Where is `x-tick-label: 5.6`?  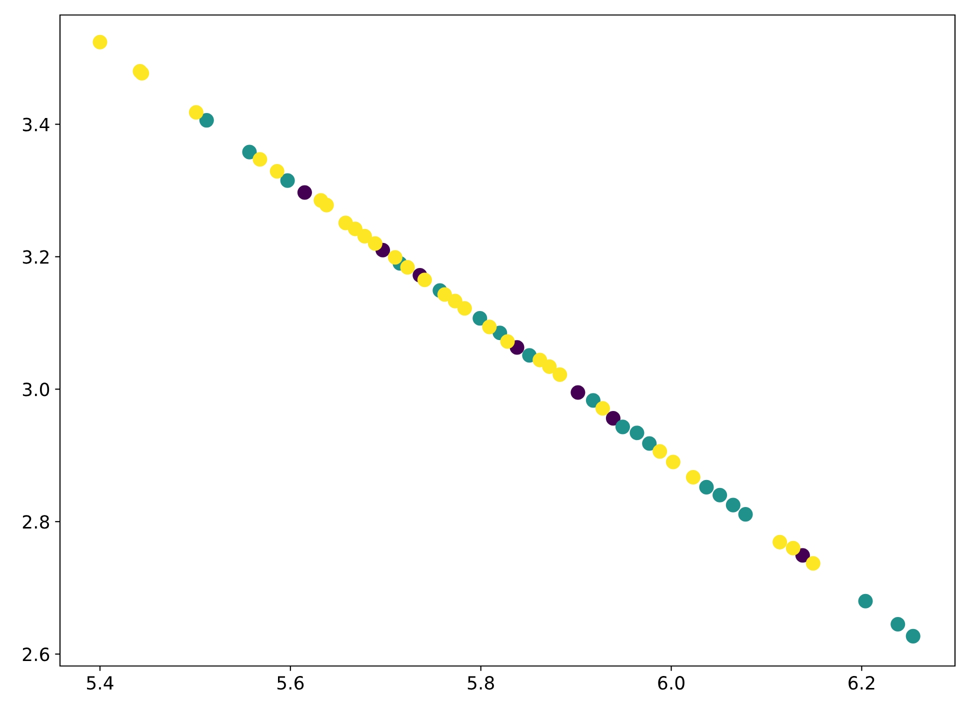 x-tick-label: 5.6 is located at coordinates (290, 683).